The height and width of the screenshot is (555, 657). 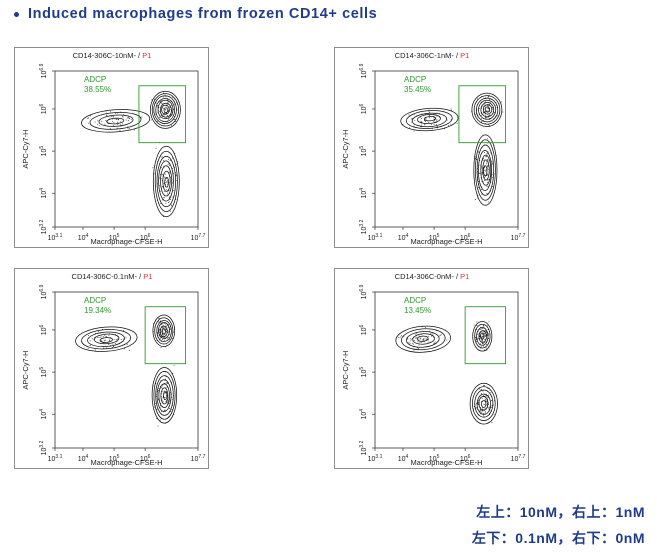 I want to click on y-tick-group: 106.9, so click(x=363, y=291).